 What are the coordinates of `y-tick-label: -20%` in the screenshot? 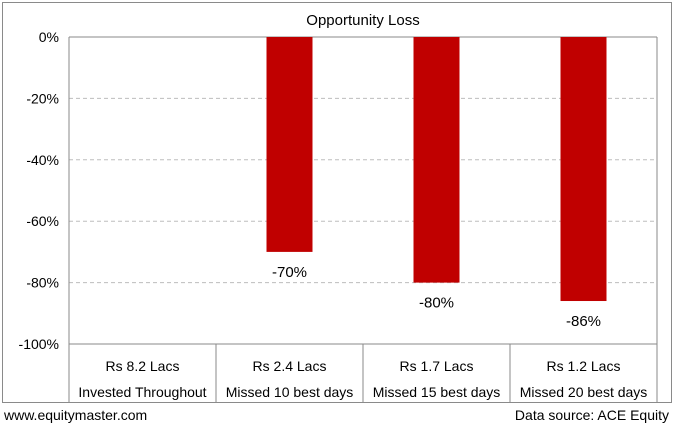 It's located at (42, 98).